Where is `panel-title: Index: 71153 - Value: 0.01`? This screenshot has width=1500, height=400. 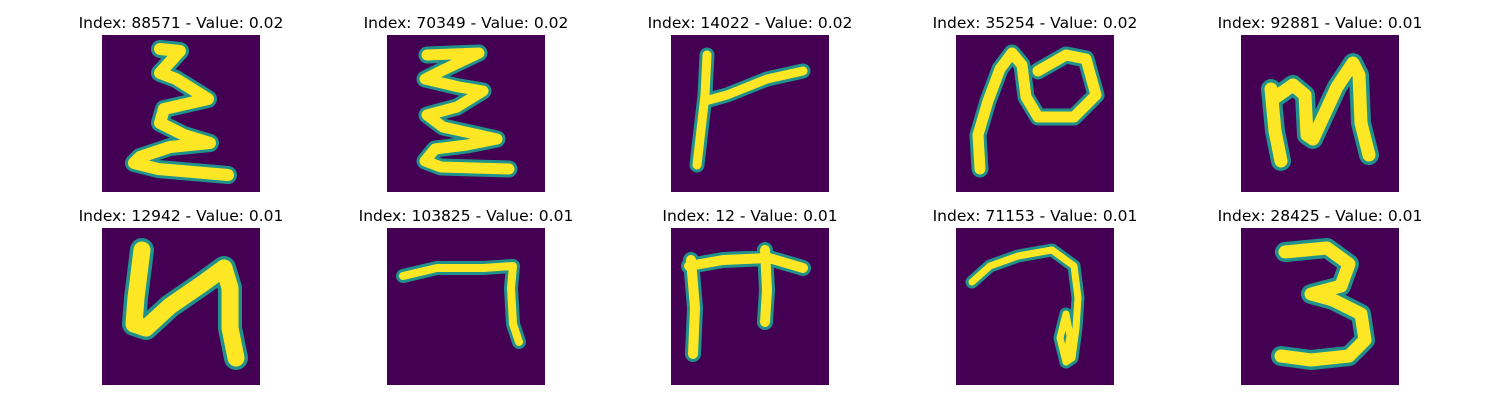
panel-title: Index: 71153 - Value: 0.01 is located at coordinates (1035, 216).